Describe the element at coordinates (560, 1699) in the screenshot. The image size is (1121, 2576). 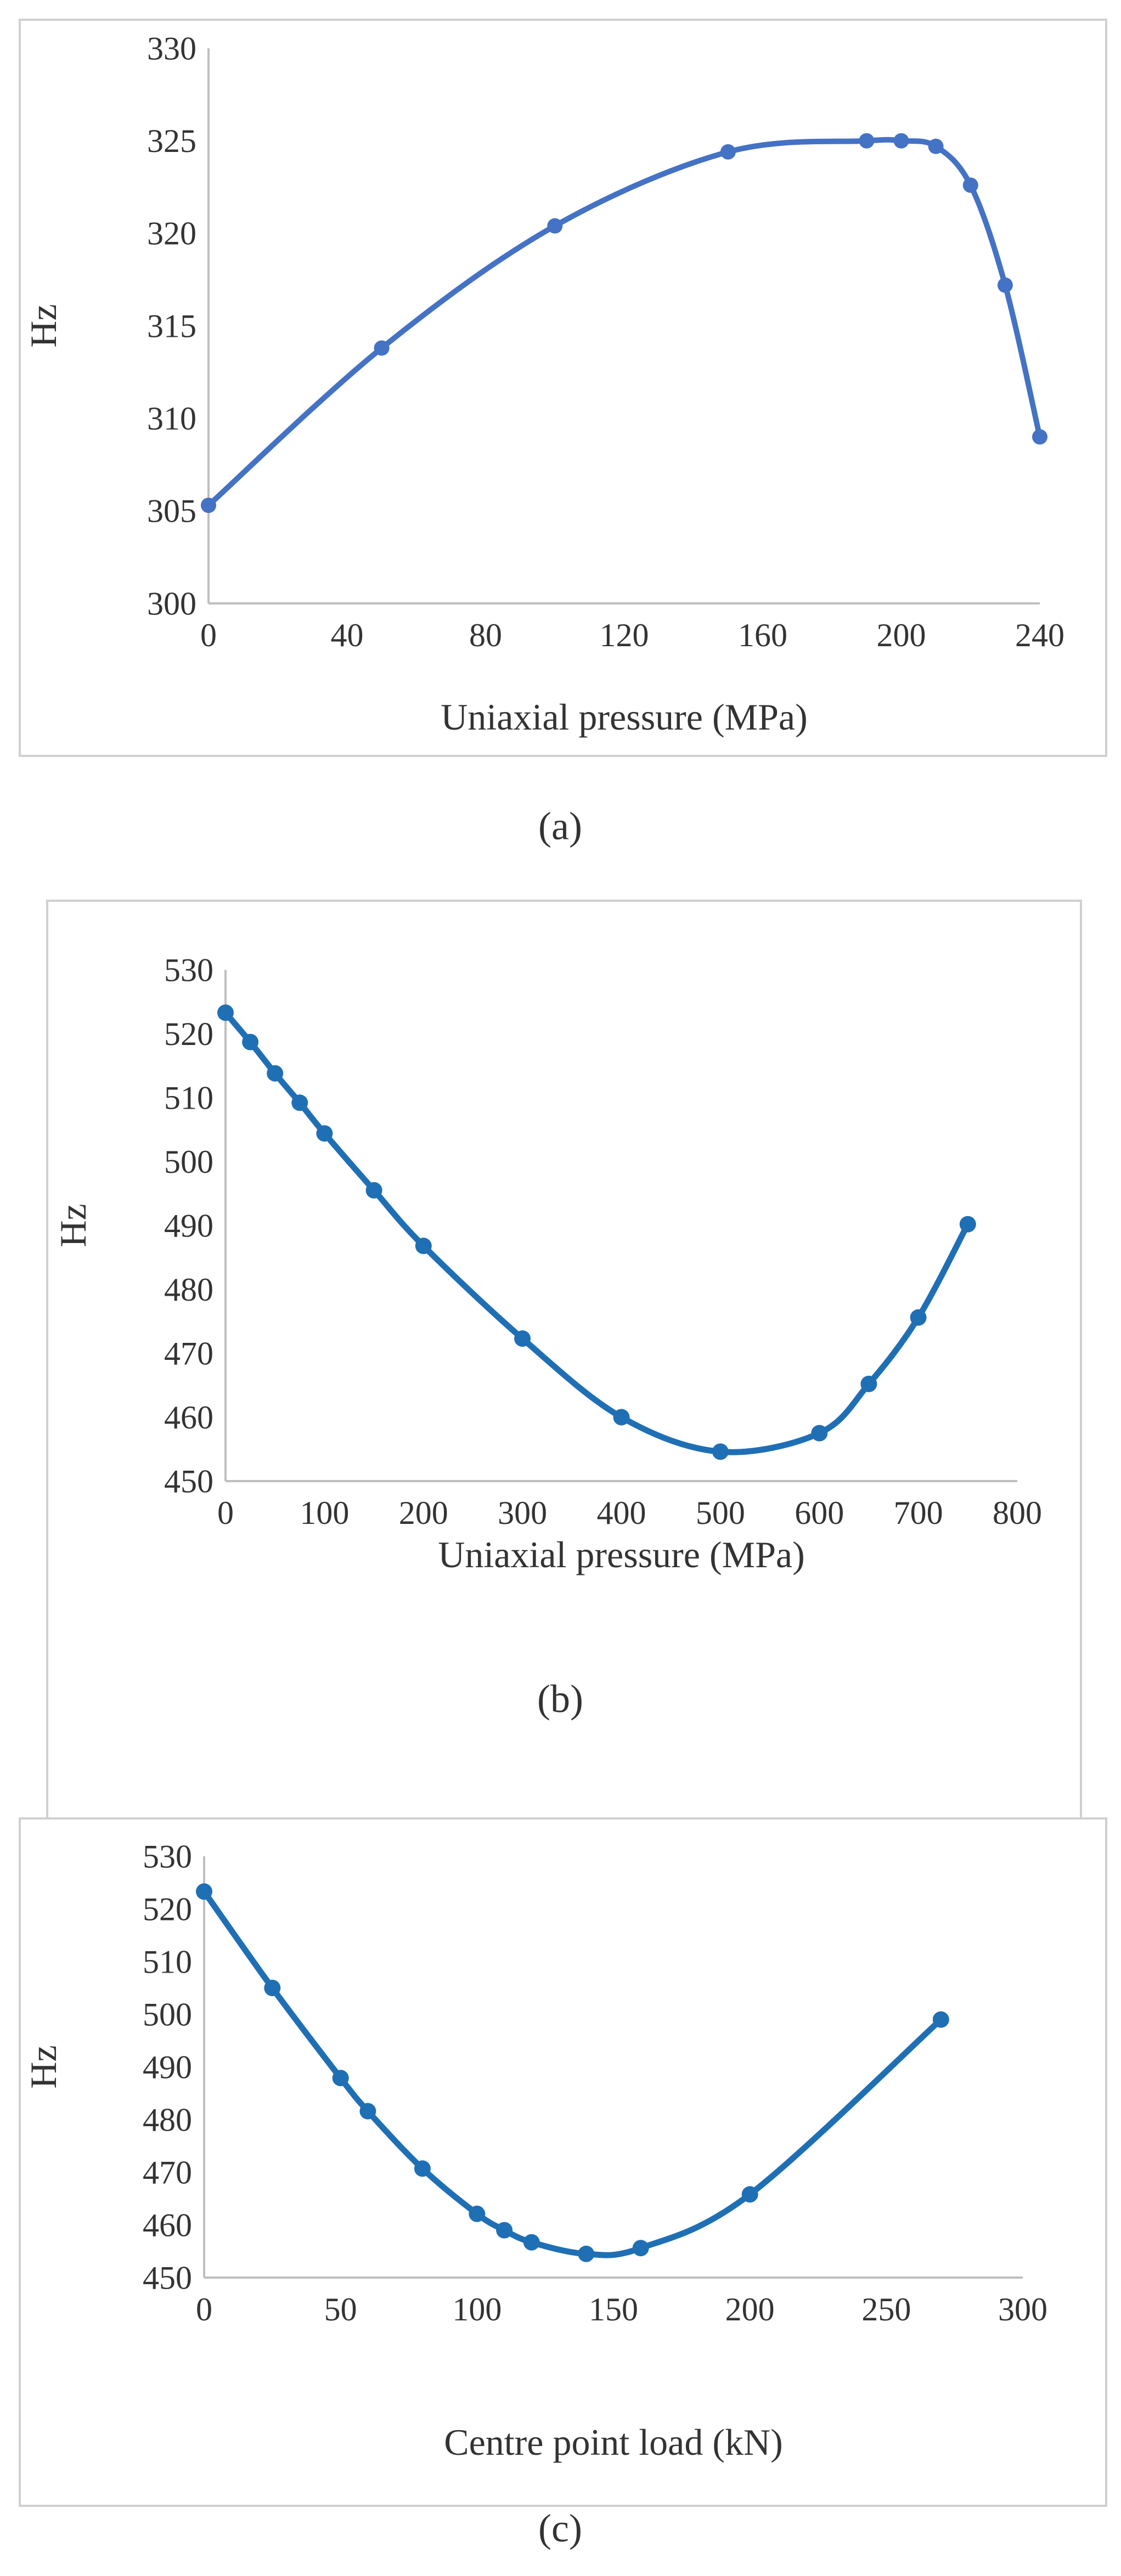
I see `panel-label: (b)` at that location.